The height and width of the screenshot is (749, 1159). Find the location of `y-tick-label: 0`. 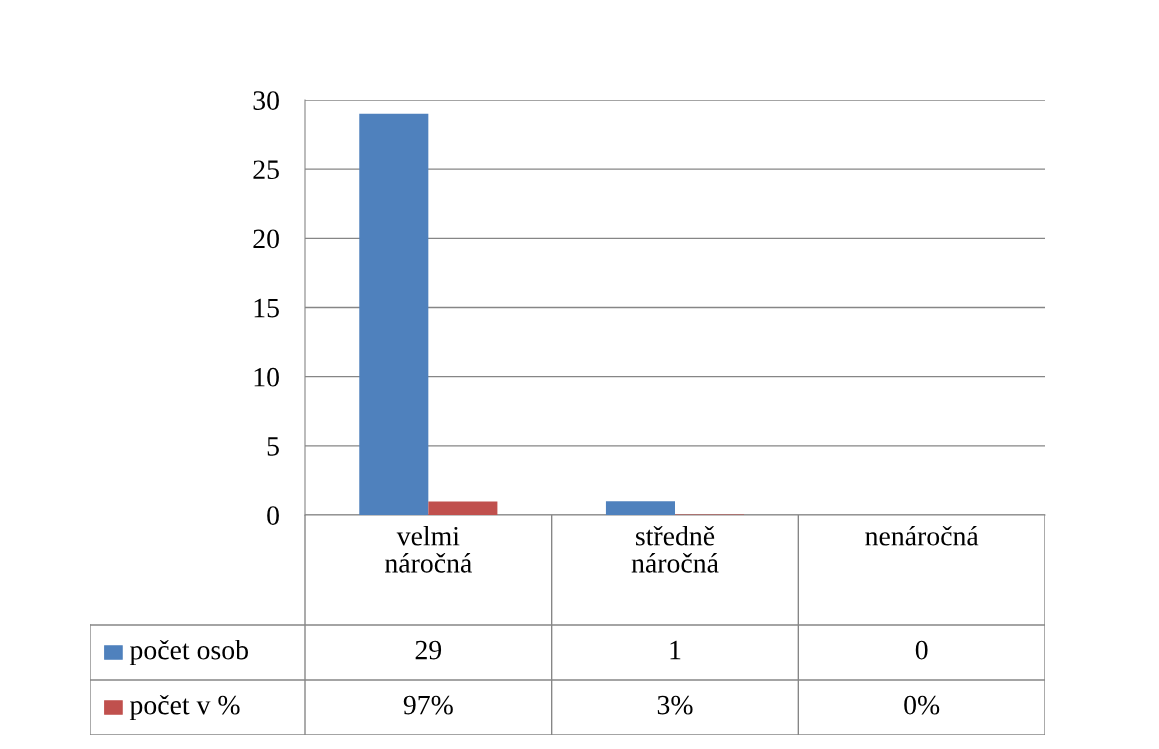

y-tick-label: 0 is located at coordinates (273, 515).